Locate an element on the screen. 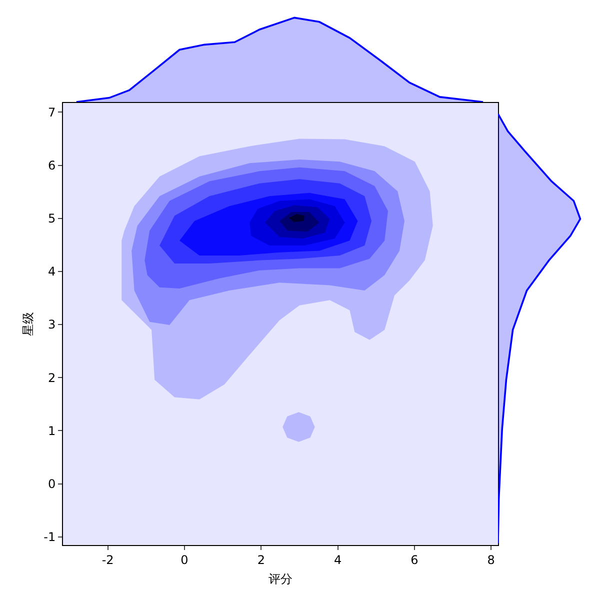  y-axis-title: 星级 is located at coordinates (27, 324).